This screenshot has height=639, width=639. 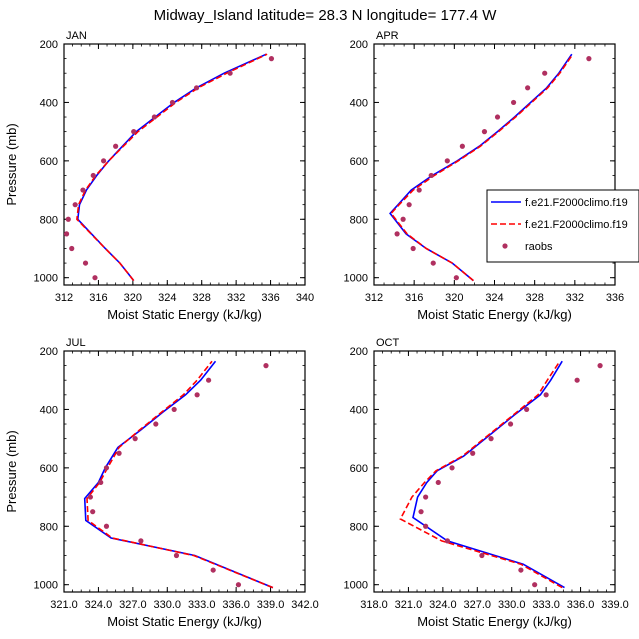 What do you see at coordinates (409, 605) in the screenshot?
I see `x-tick-label: 321.0` at bounding box center [409, 605].